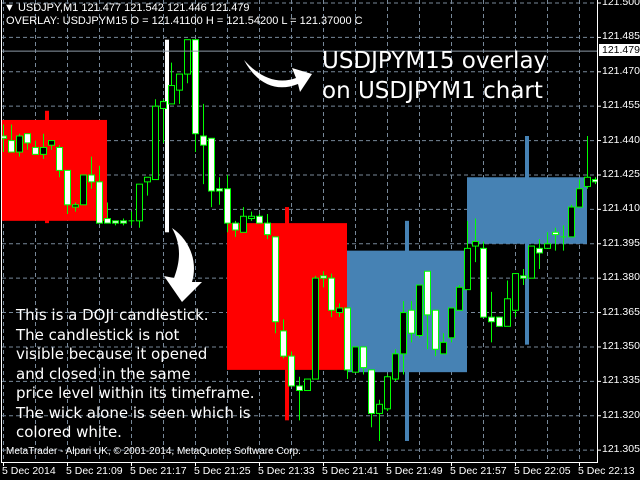 This screenshot has height=480, width=640. Describe the element at coordinates (621, 311) in the screenshot. I see `price-label: 121.365` at that location.